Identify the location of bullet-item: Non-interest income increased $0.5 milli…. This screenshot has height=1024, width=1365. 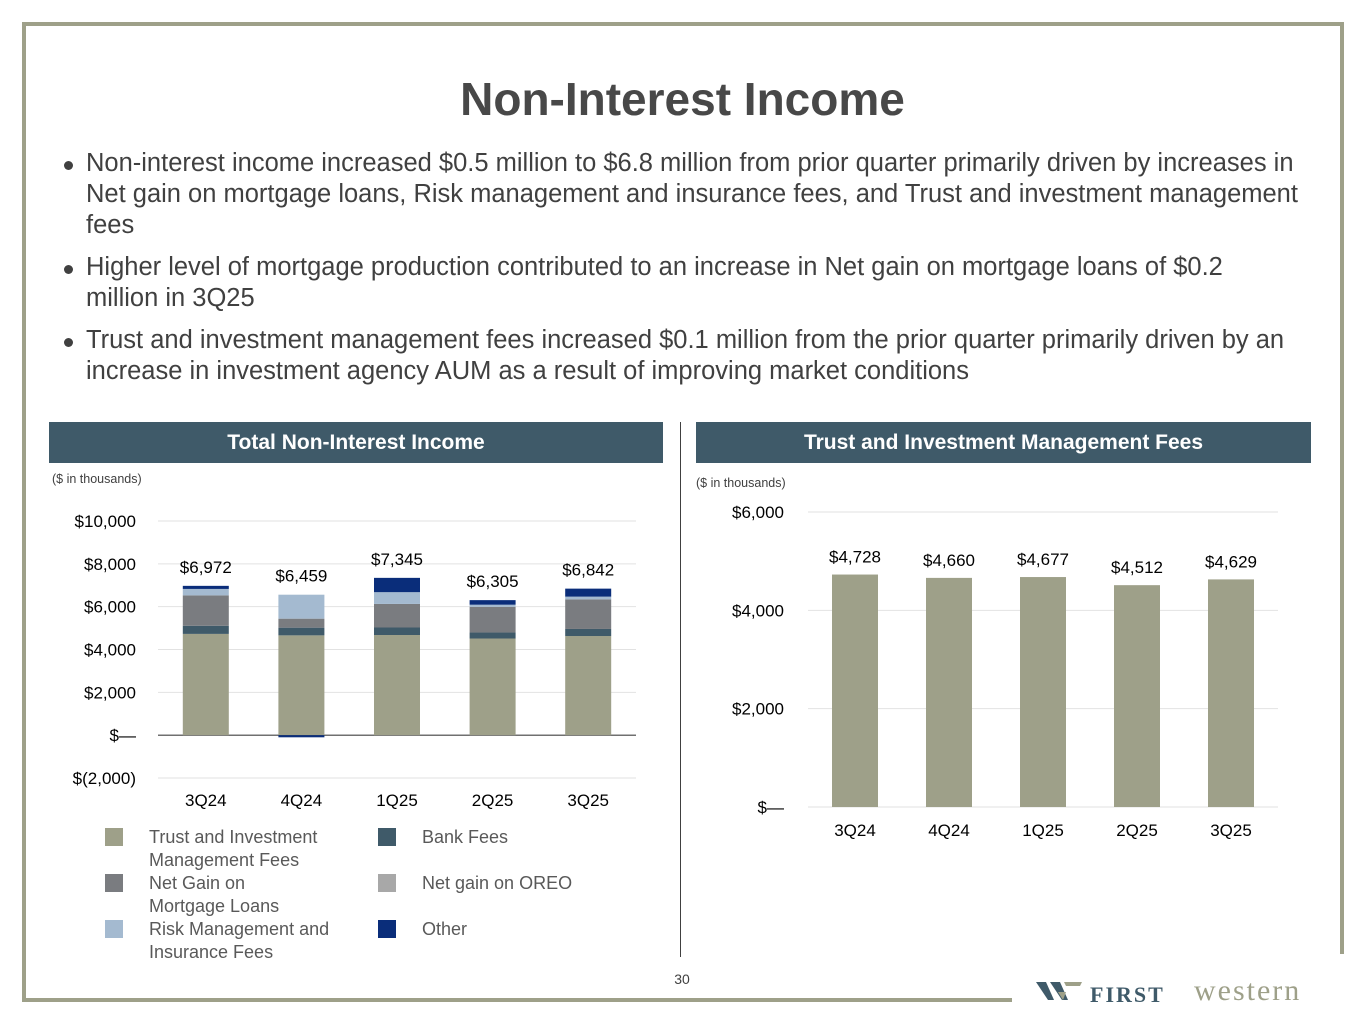
(680, 194).